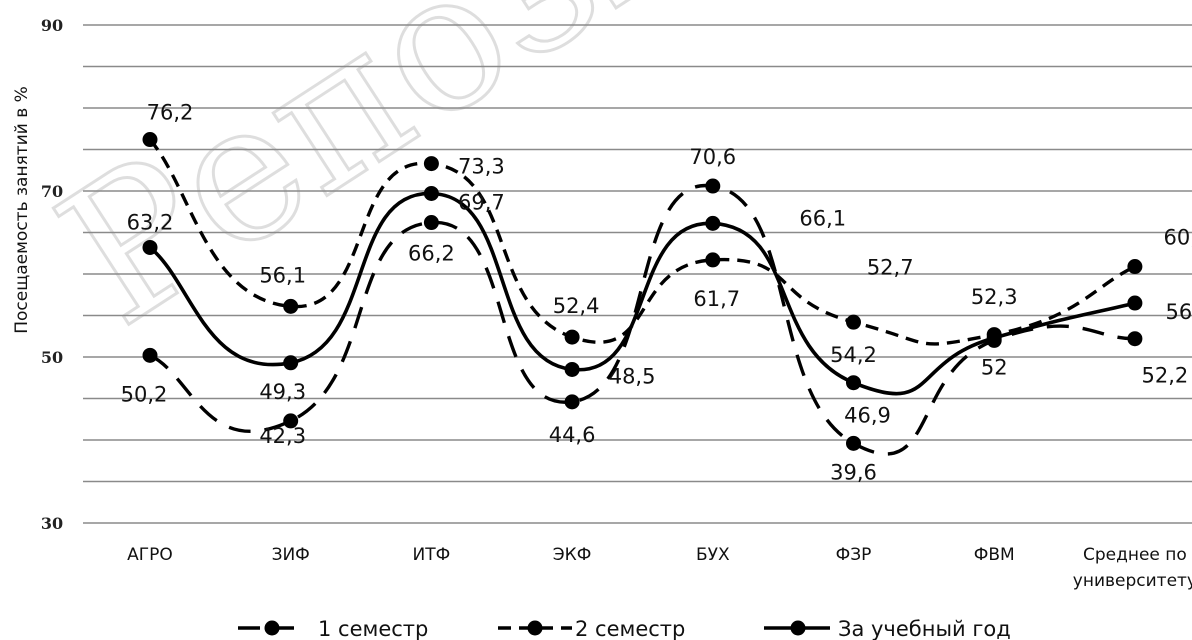 This screenshot has width=1192, height=640. Describe the element at coordinates (632, 376) in the screenshot. I see `data-label-series-3: 48,5` at that location.